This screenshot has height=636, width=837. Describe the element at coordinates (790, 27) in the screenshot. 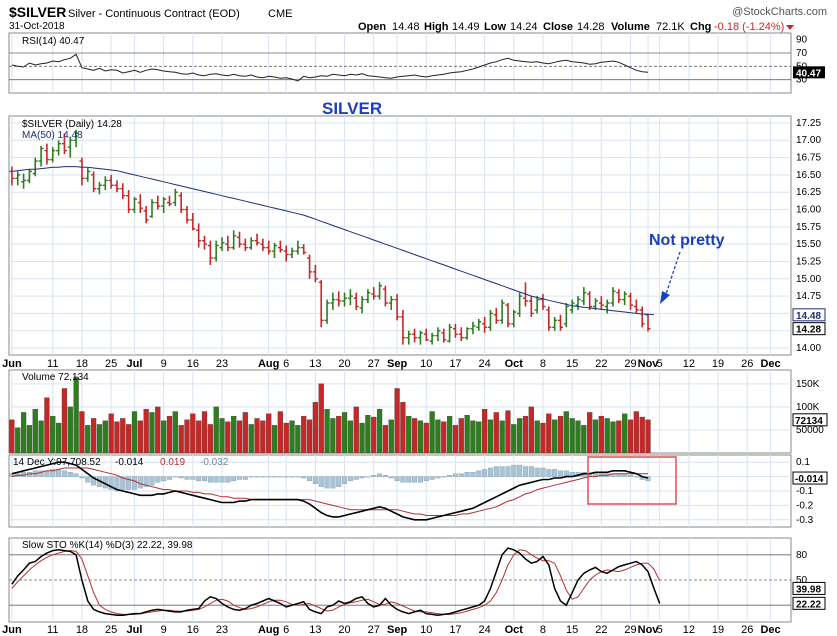

I see `down-arrow-icon` at that location.